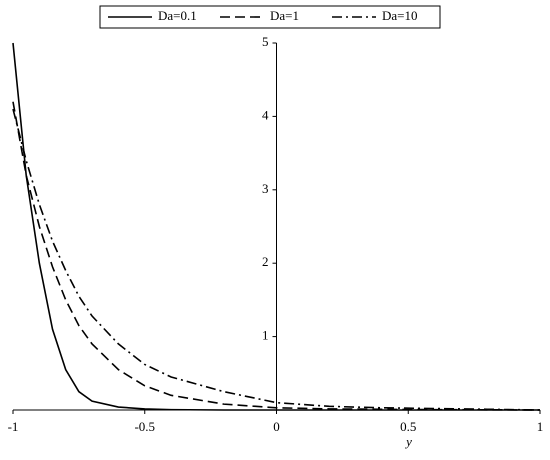  Describe the element at coordinates (144, 426) in the screenshot. I see `x-tick-label: -0.5` at that location.